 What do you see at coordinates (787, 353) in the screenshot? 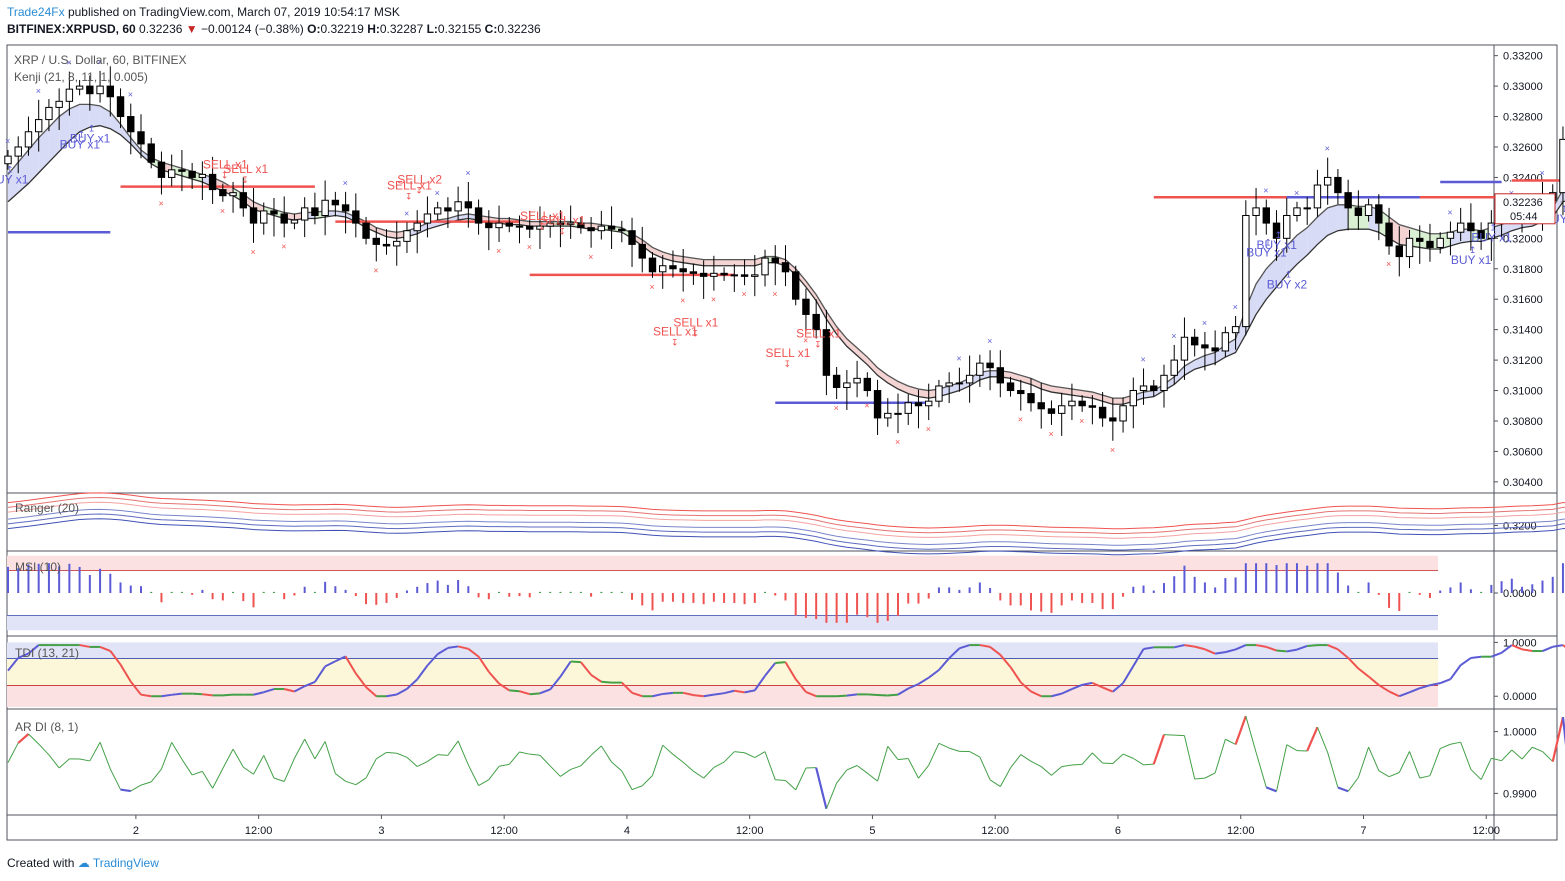
I see `sell-signal-label: SELL x1` at bounding box center [787, 353].